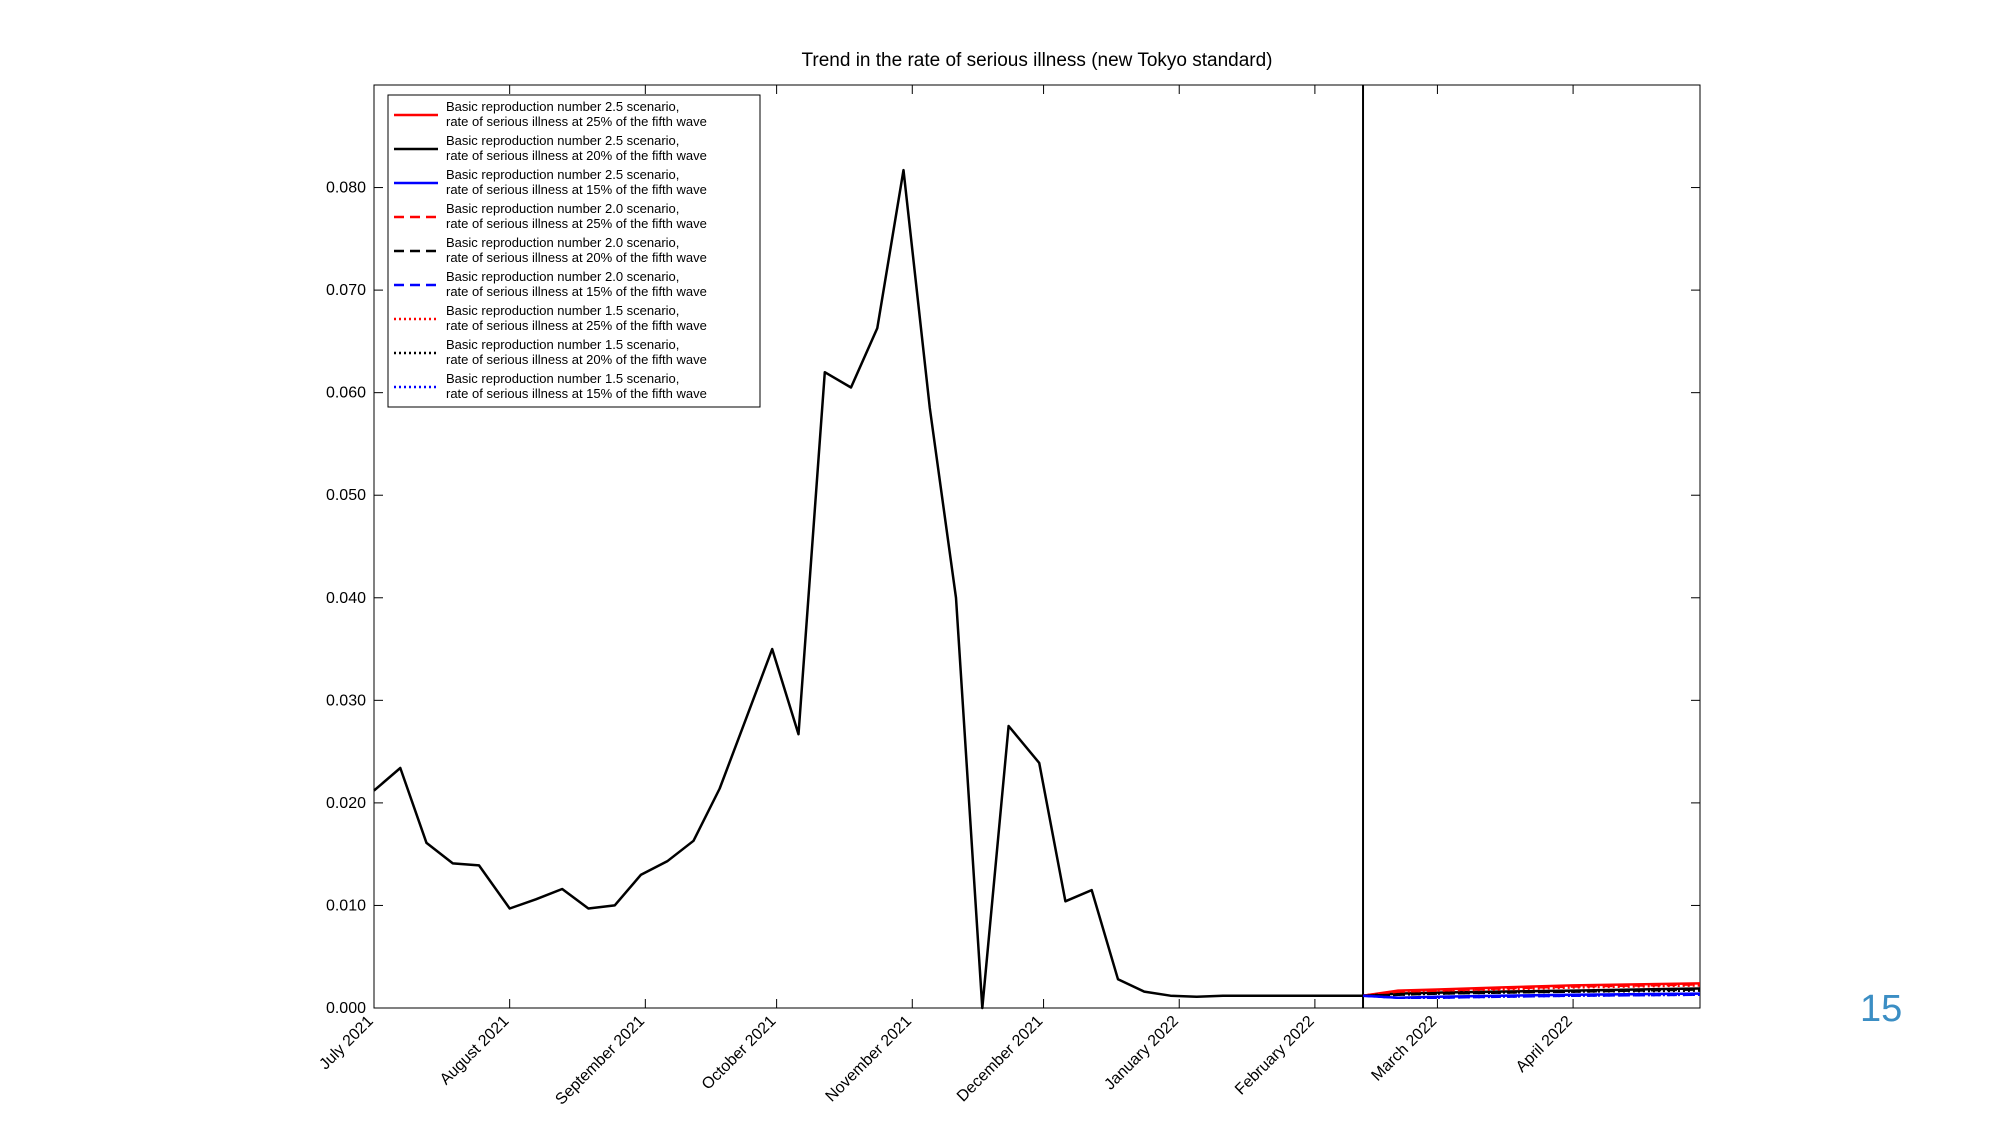 Image resolution: width=2000 pixels, height=1125 pixels. What do you see at coordinates (1000, 1059) in the screenshot?
I see `x-tick-label: December 2021` at bounding box center [1000, 1059].